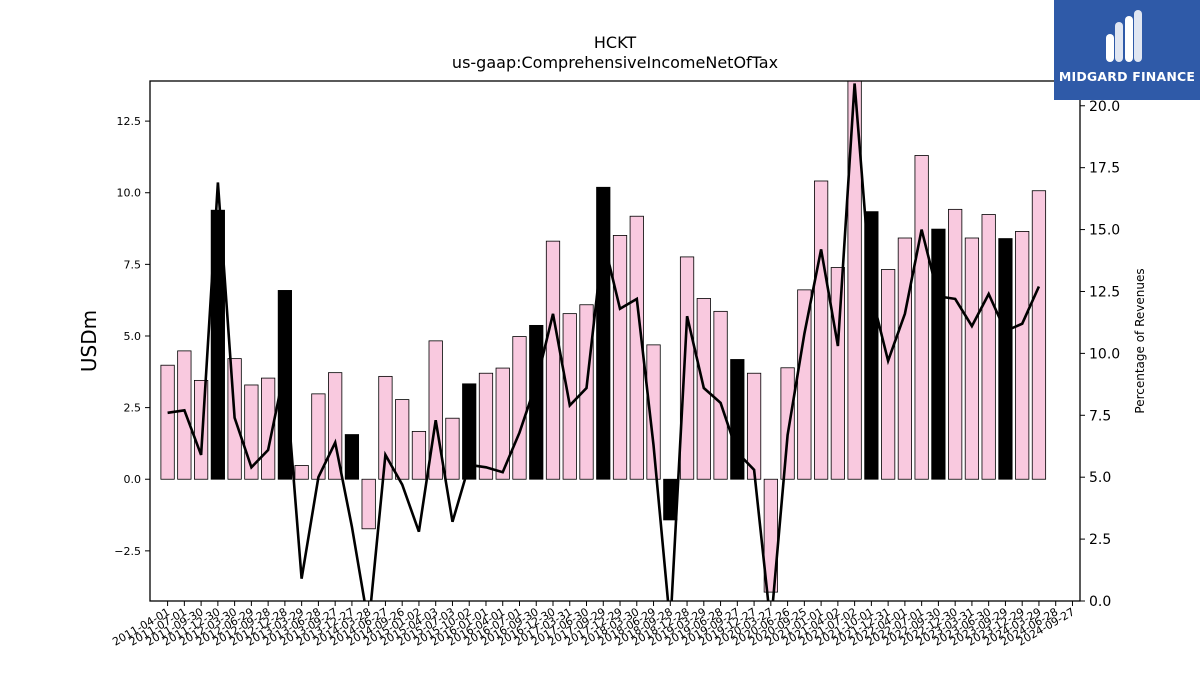 The width and height of the screenshot is (1200, 675). Describe the element at coordinates (129, 193) in the screenshot. I see `y-tick-label: 10.0` at that location.